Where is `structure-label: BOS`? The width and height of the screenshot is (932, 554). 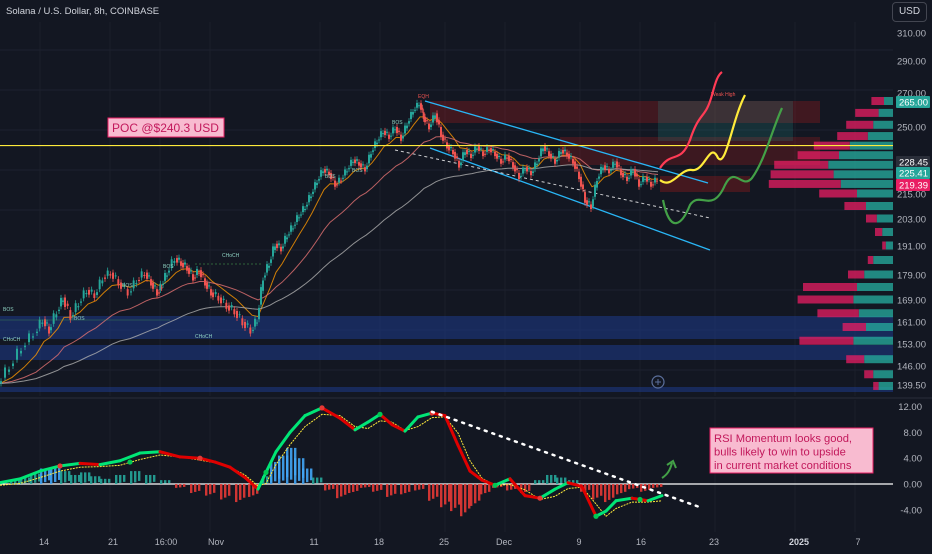
structure-label: BOS is located at coordinates (79, 319).